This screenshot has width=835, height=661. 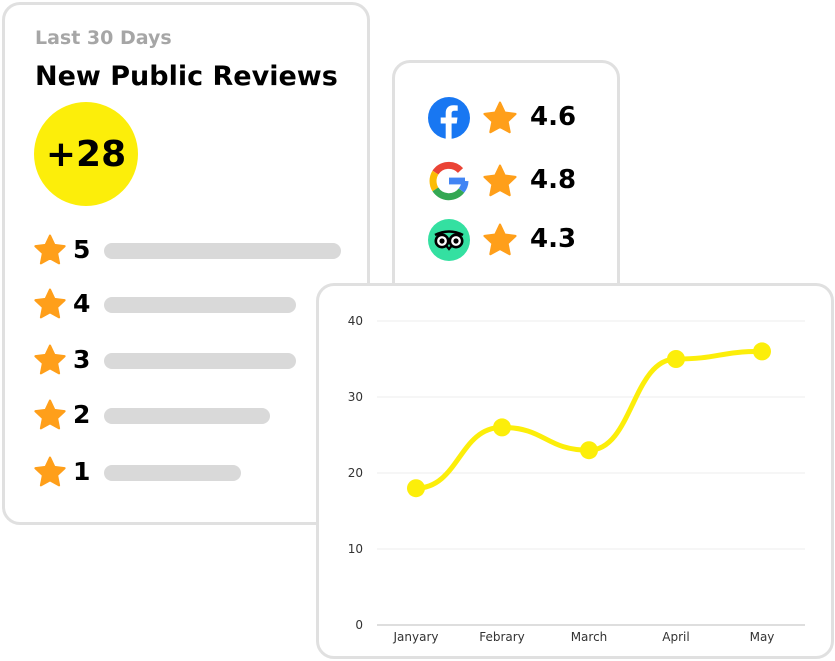 What do you see at coordinates (522, 119) in the screenshot?
I see `platform-row-facebook: 4.6` at bounding box center [522, 119].